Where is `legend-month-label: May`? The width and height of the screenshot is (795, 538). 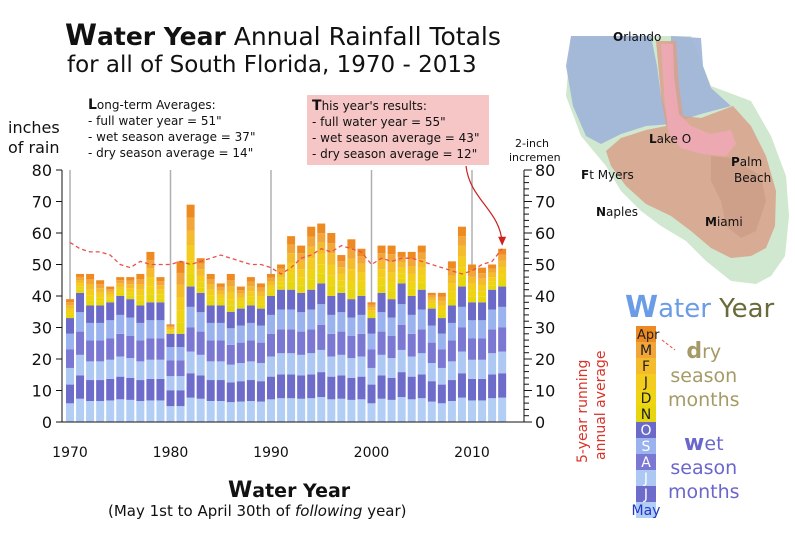
legend-month-label: May is located at coordinates (646, 511).